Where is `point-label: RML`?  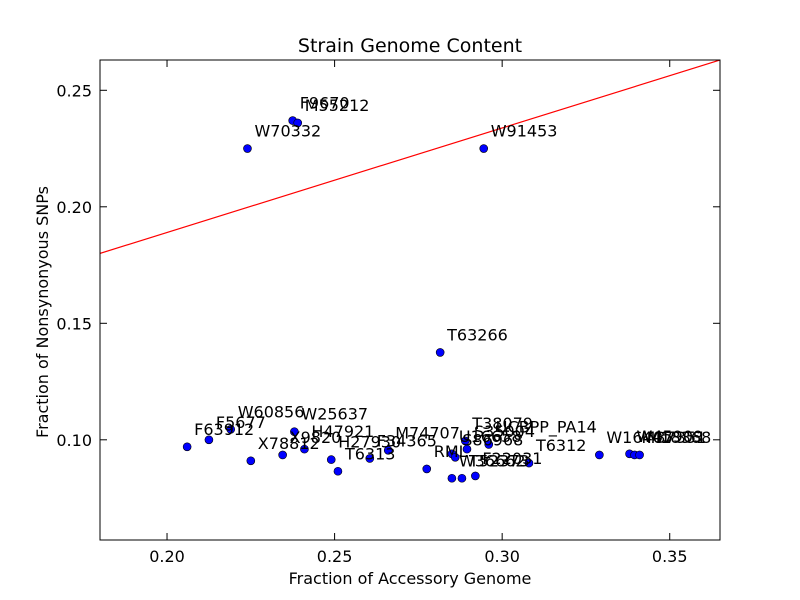
point-label: RML is located at coordinates (451, 451).